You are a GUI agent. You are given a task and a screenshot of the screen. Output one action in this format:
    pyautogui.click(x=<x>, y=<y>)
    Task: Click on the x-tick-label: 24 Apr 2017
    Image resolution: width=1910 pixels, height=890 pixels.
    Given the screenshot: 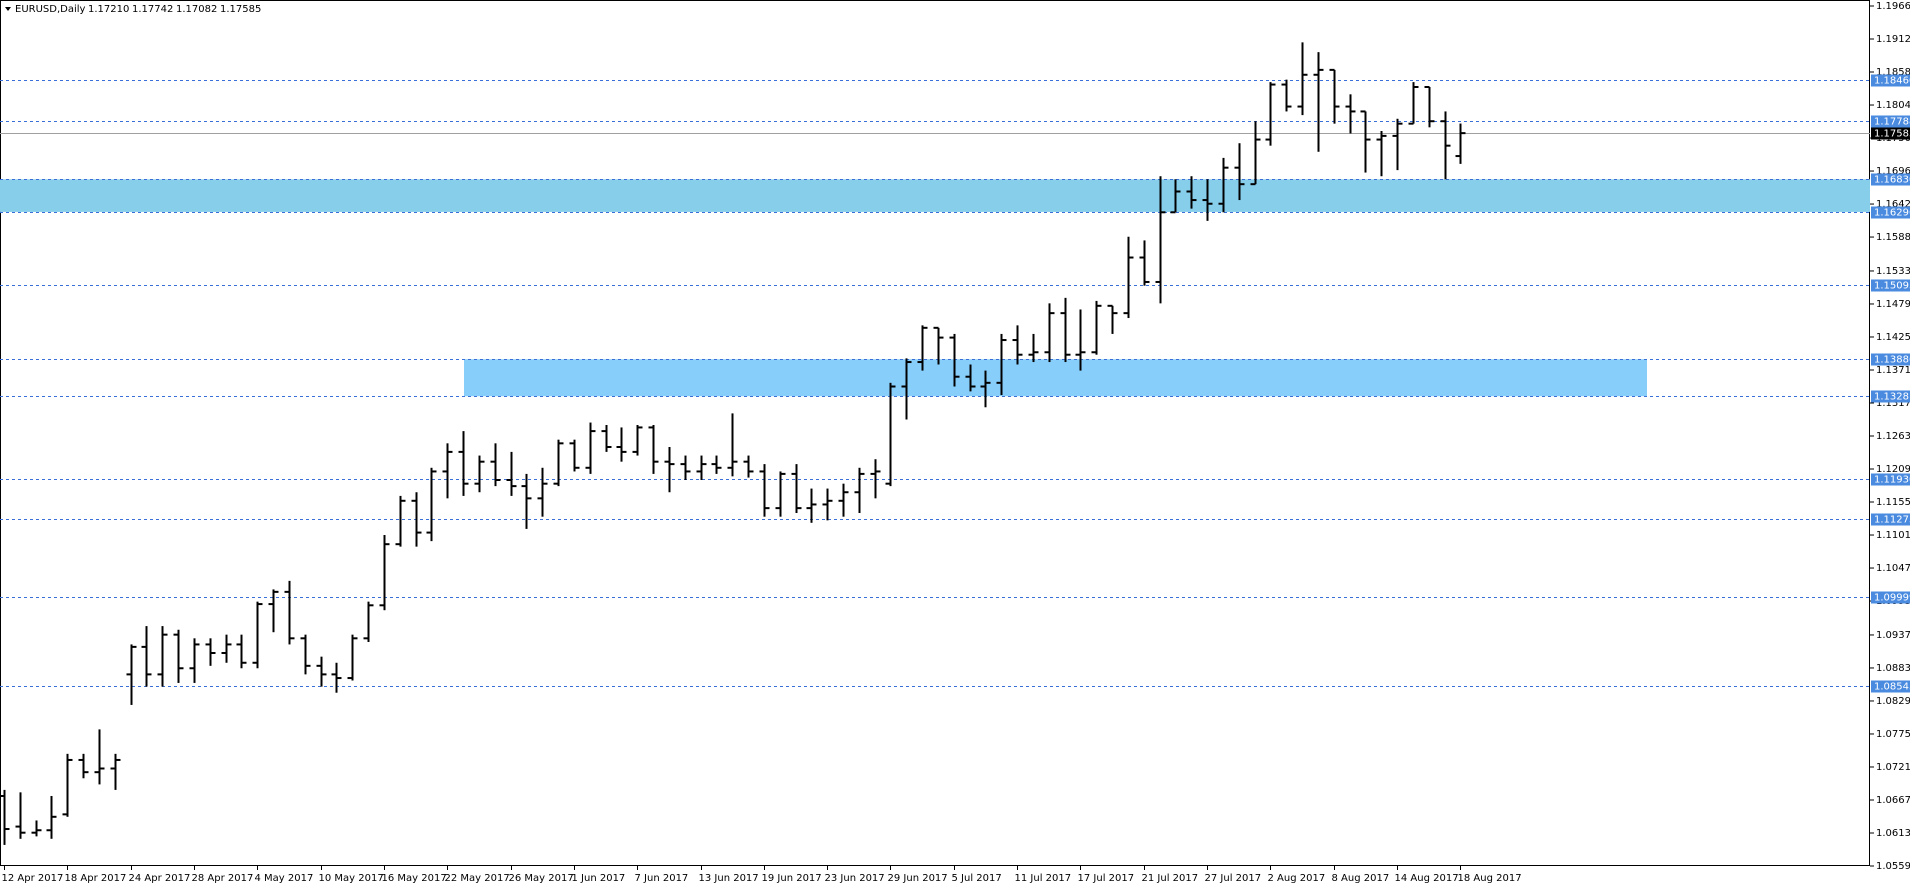 What is the action you would take?
    pyautogui.click(x=160, y=878)
    